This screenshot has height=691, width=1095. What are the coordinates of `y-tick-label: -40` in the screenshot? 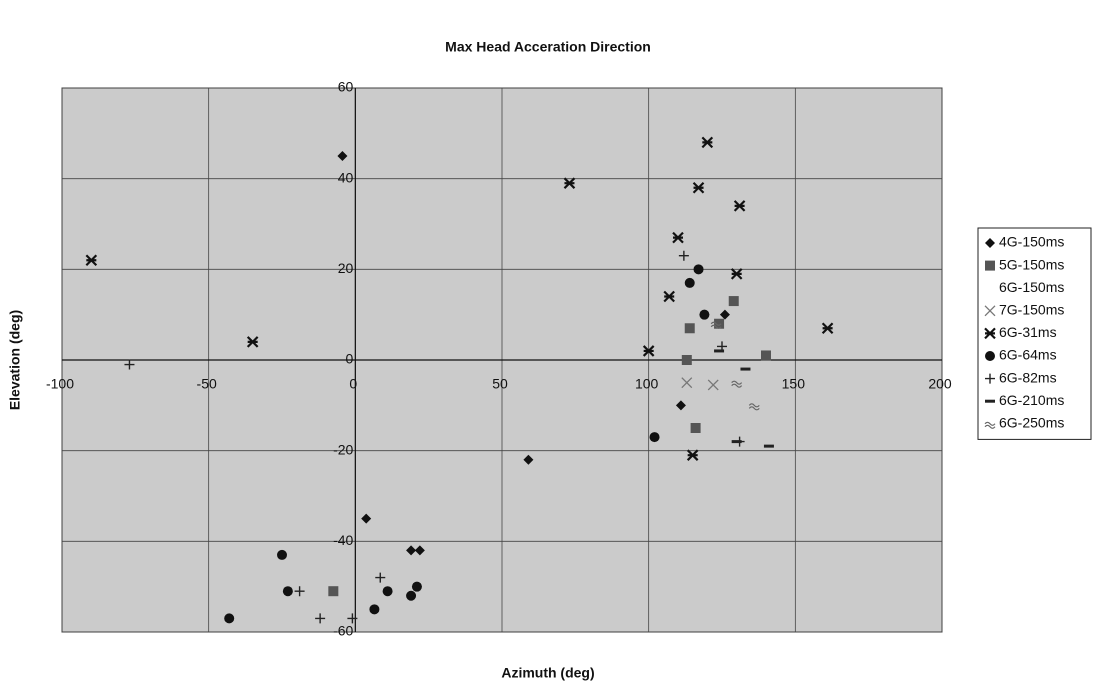 It's located at (343, 540).